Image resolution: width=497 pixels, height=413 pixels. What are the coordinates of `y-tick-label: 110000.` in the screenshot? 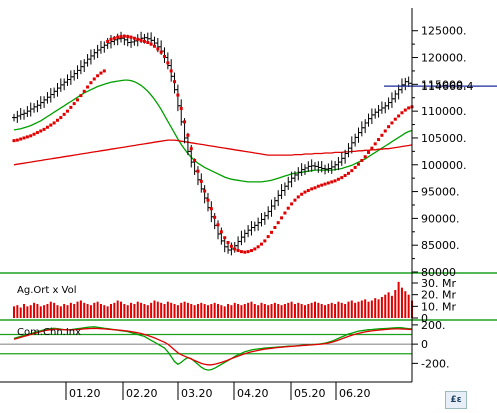 It's located at (444, 111).